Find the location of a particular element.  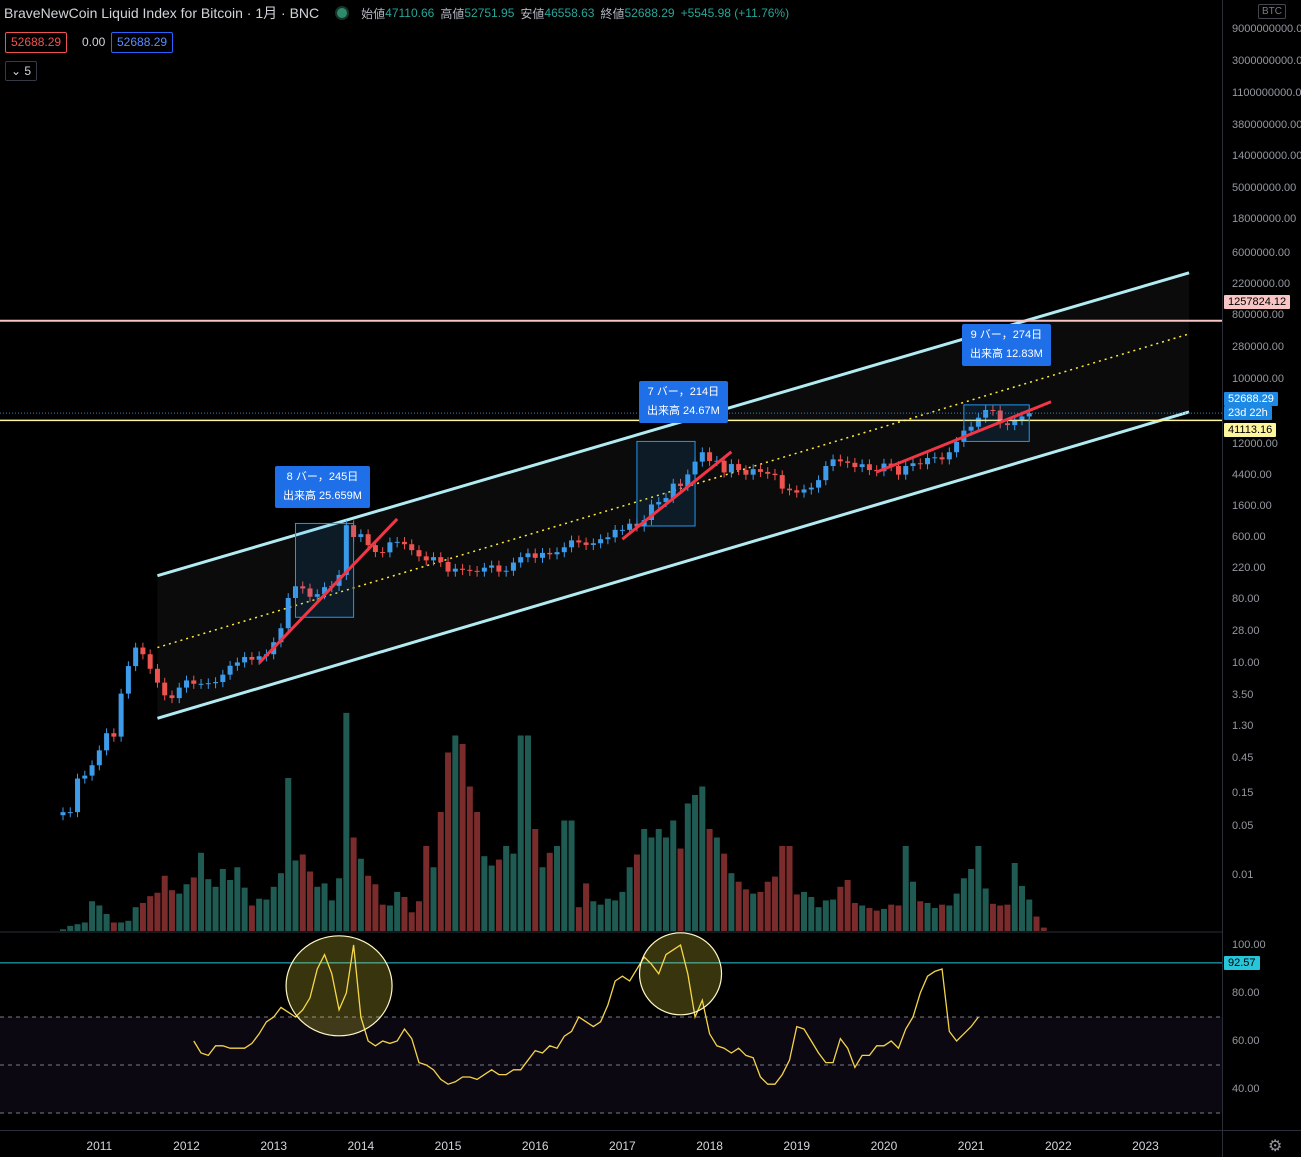

buy-price-box: 52688.29 is located at coordinates (142, 42).